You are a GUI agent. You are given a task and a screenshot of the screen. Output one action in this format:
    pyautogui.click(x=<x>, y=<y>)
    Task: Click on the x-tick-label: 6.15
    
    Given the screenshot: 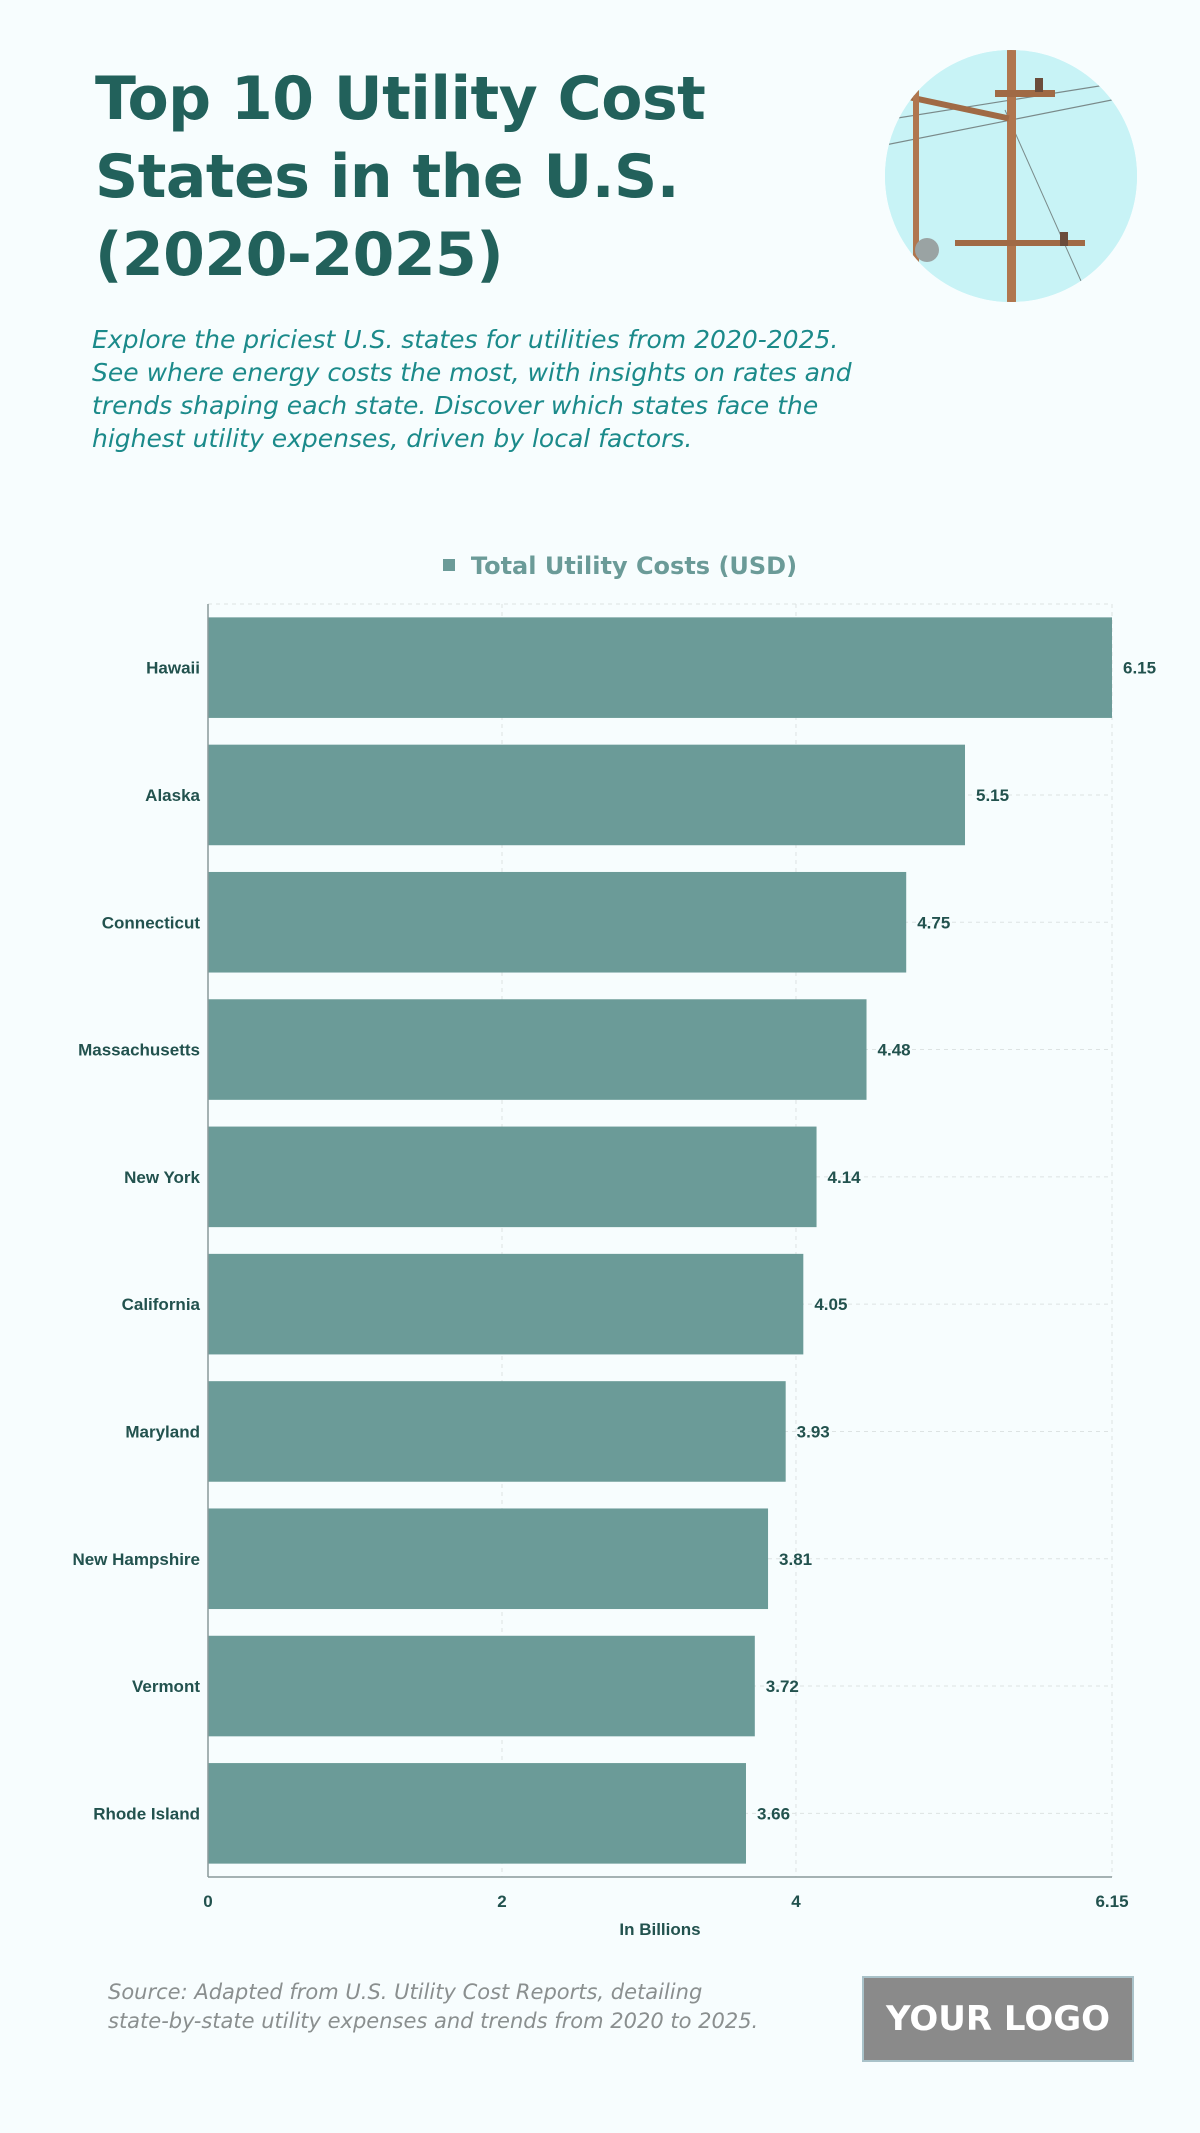 What is the action you would take?
    pyautogui.click(x=1111, y=1901)
    